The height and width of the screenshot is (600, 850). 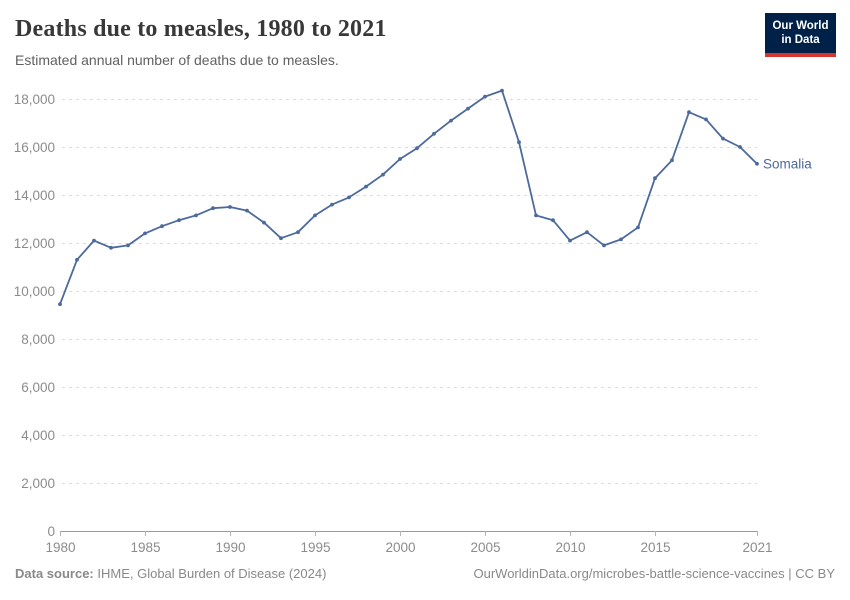 I want to click on data-source-label: Data source:, so click(x=54, y=573).